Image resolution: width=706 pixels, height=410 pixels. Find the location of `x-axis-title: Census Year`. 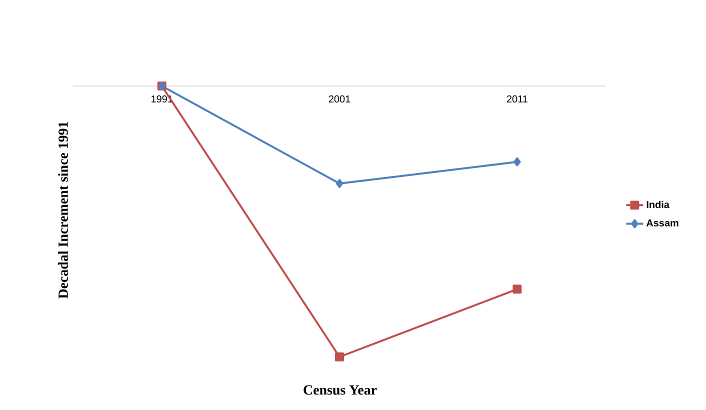

x-axis-title: Census Year is located at coordinates (340, 390).